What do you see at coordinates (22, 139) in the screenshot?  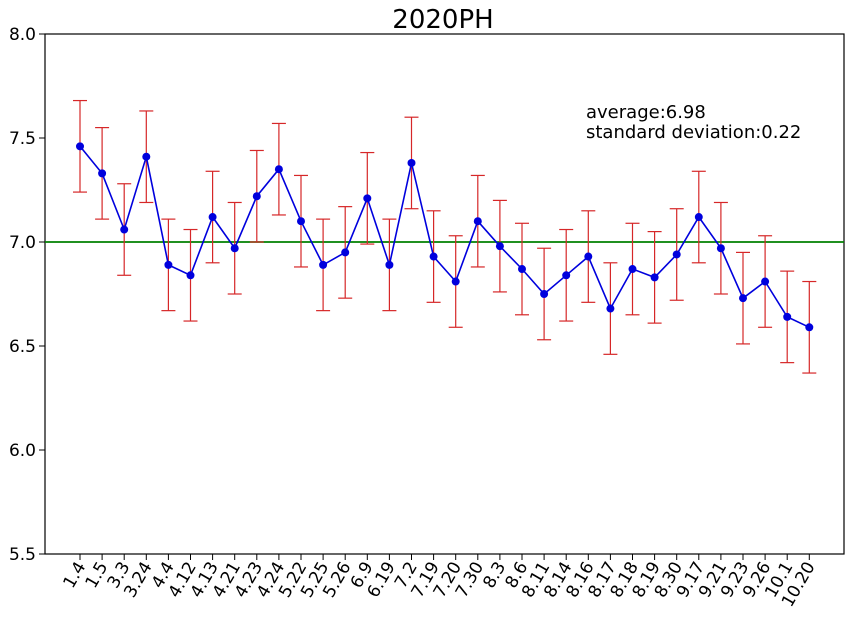 I see `y-tick-label: 7.5` at bounding box center [22, 139].